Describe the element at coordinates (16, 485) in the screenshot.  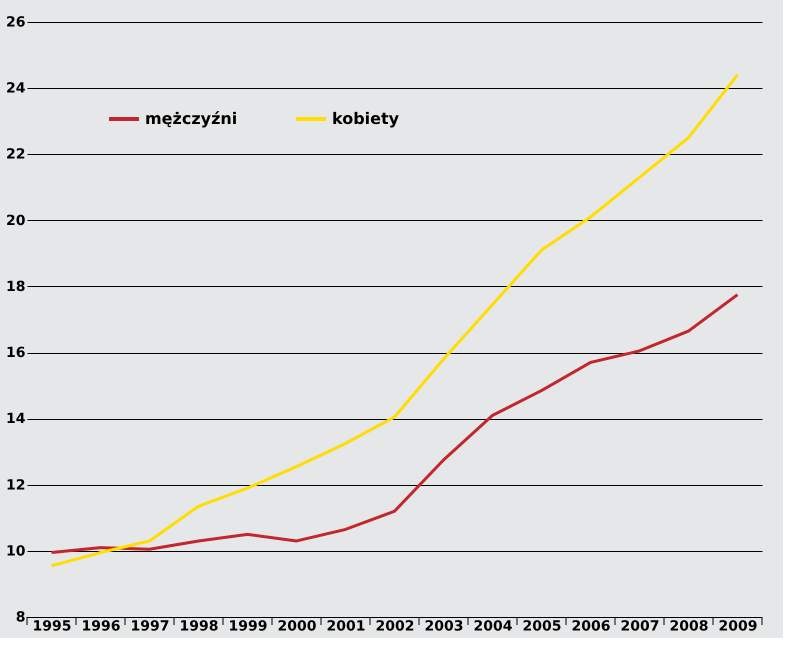
I see `y-tick-label: 12` at that location.